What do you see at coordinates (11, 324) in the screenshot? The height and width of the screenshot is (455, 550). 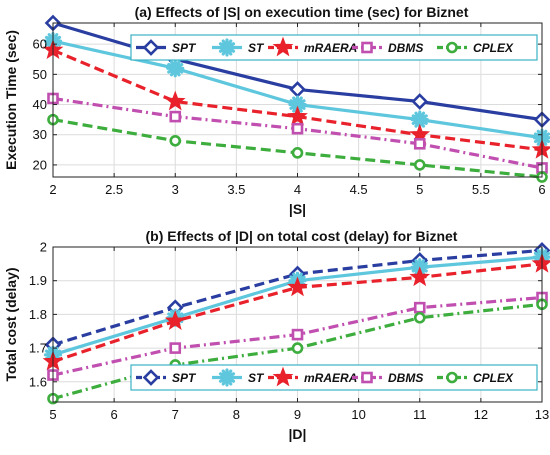 I see `y-axis-label: Total cost (delay)` at bounding box center [11, 324].